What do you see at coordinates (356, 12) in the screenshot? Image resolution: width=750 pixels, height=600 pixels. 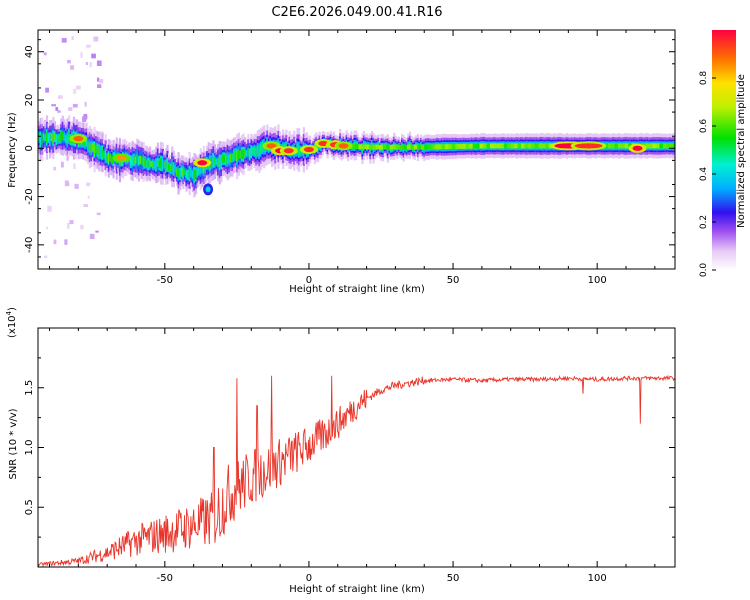 I see `chart-title: C2E6.2026.049.00.41.R16` at bounding box center [356, 12].